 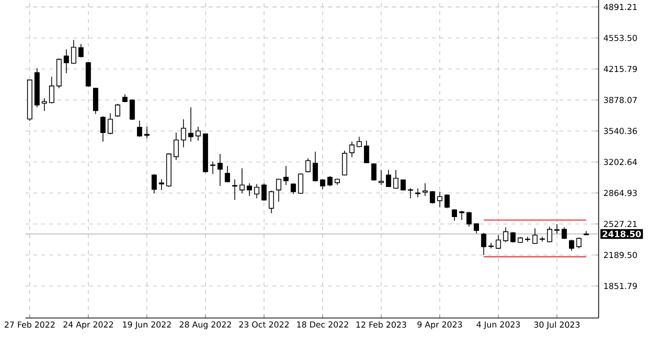 What do you see at coordinates (557, 325) in the screenshot?
I see `x-tick-label: 30 Jul 2023` at bounding box center [557, 325].